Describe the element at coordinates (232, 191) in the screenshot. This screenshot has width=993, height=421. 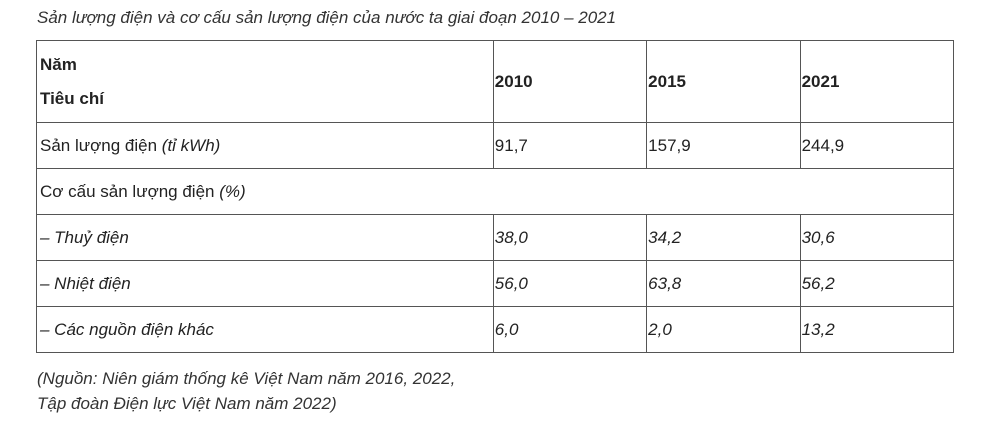
I see `structure-unit-text: (%)` at that location.